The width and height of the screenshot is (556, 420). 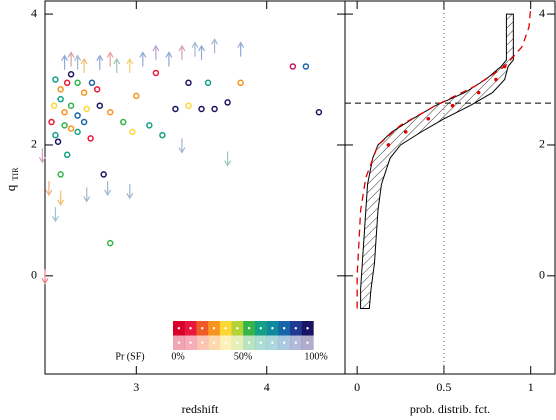 I want to click on x-axis-title: prob. distrib. fct., so click(x=450, y=409).